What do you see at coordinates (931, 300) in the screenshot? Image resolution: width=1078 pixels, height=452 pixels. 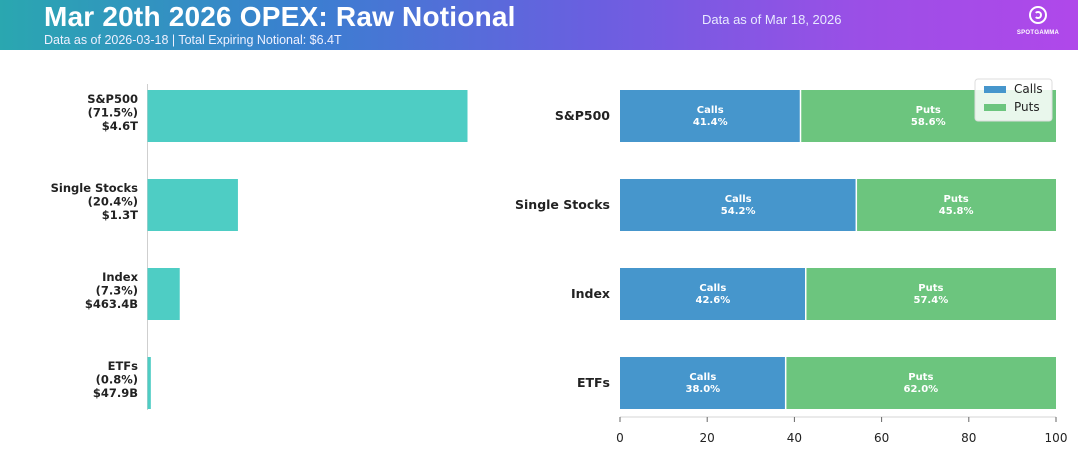 I see `data-label-value: 57.4%` at bounding box center [931, 300].